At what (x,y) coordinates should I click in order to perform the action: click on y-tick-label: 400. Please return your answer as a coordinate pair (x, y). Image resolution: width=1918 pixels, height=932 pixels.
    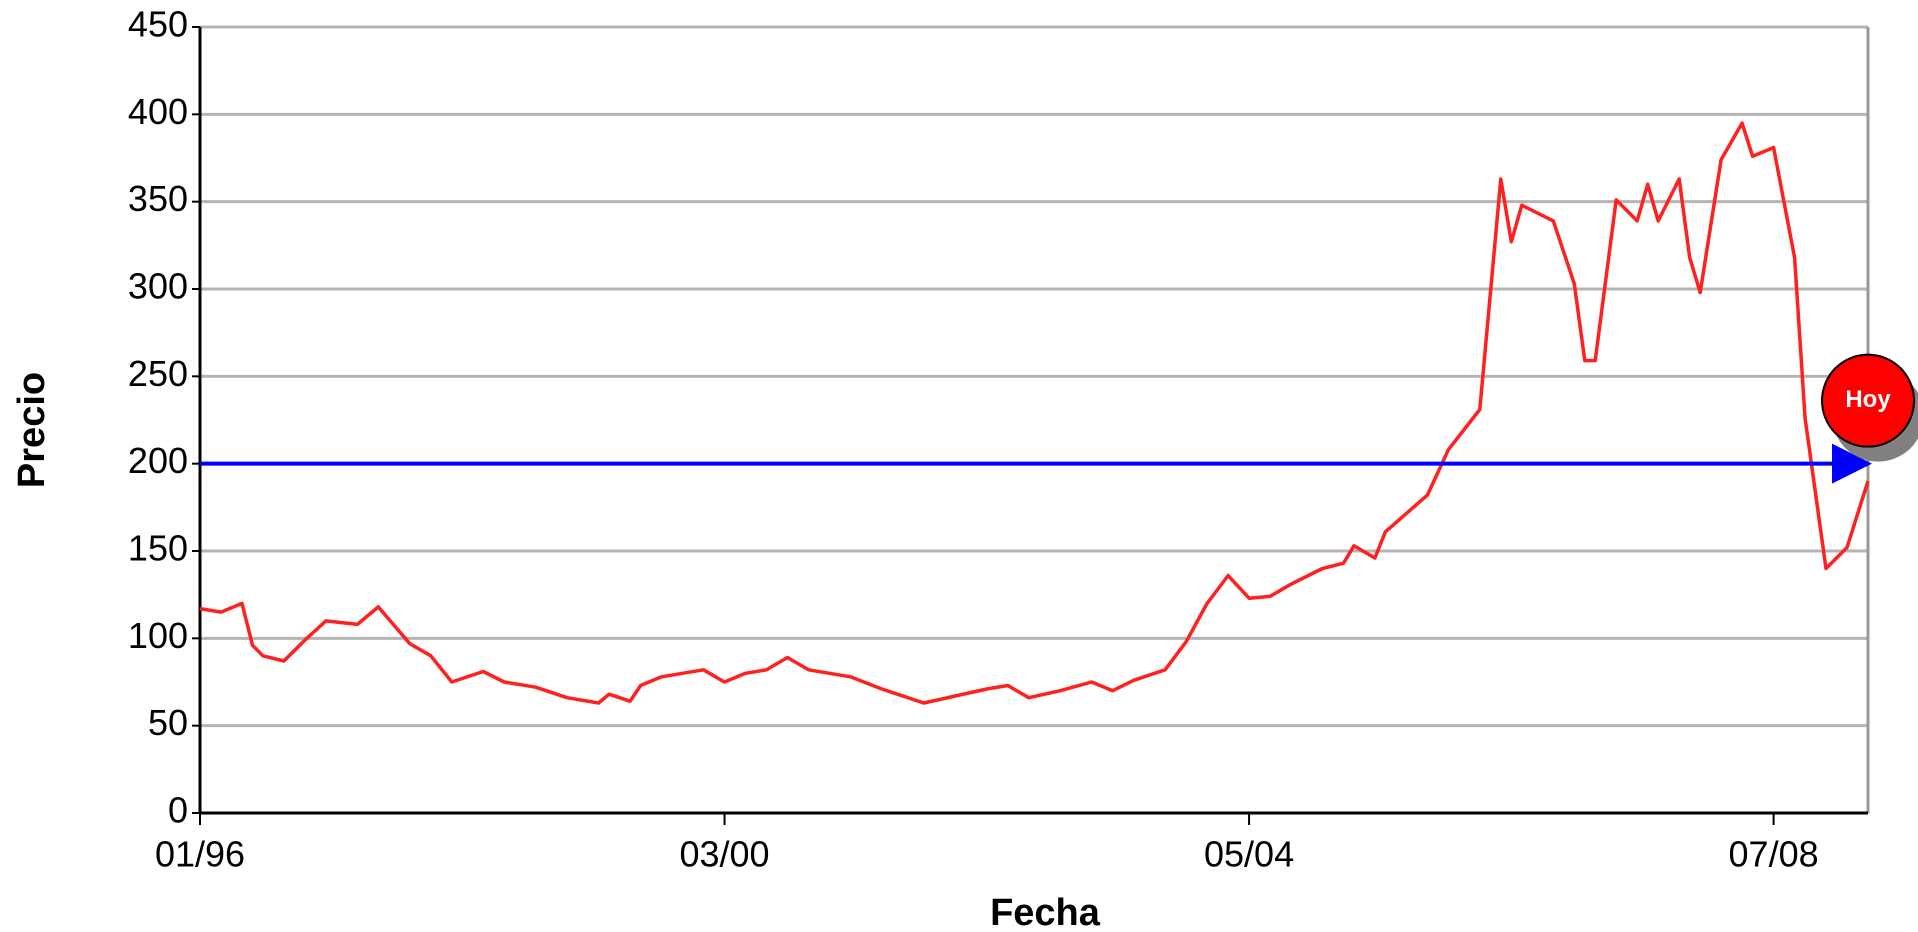
    Looking at the image, I should click on (158, 111).